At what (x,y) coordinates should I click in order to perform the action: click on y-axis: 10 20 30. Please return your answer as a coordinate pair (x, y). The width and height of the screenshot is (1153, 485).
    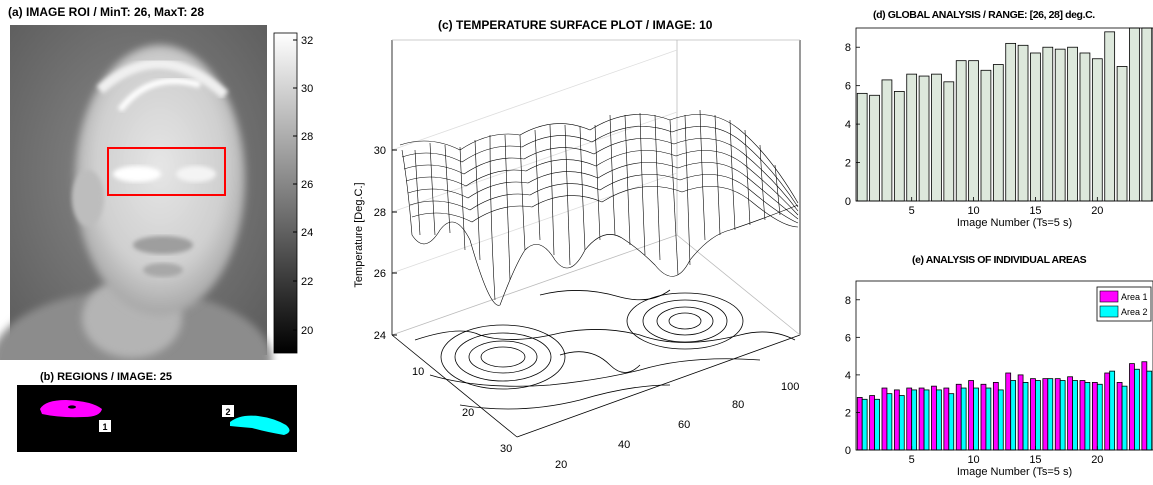
    Looking at the image, I should click on (462, 410).